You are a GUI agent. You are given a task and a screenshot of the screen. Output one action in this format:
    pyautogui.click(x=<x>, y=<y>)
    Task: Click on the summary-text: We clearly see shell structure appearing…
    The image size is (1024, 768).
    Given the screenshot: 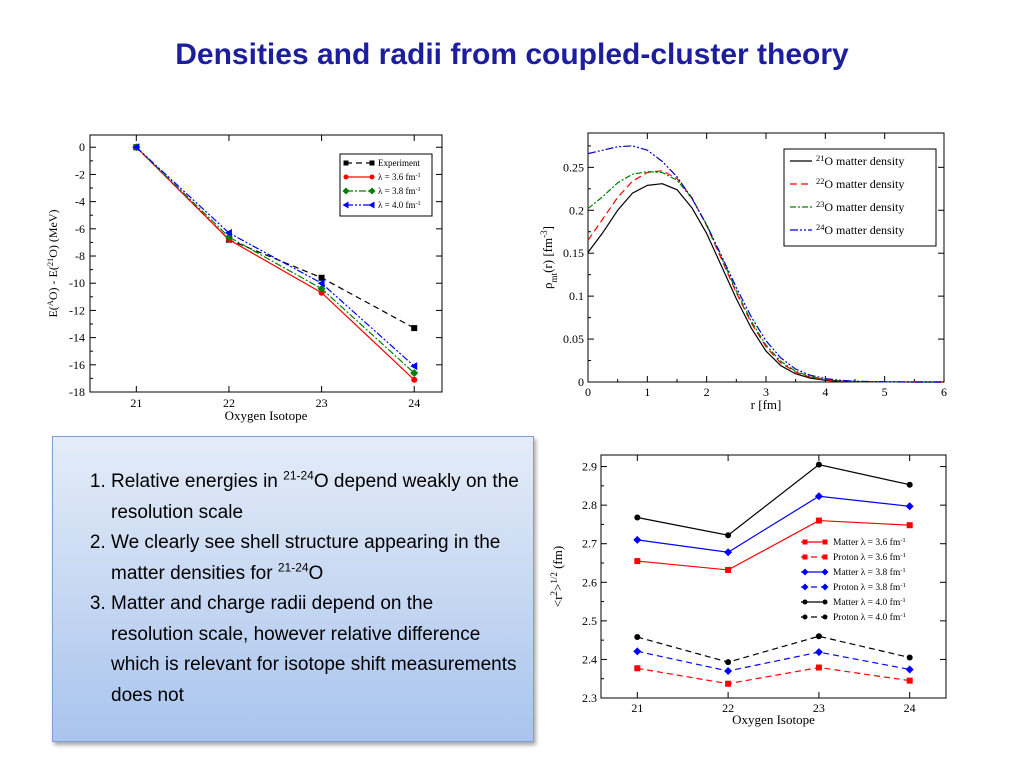 What is the action you would take?
    pyautogui.click(x=306, y=558)
    